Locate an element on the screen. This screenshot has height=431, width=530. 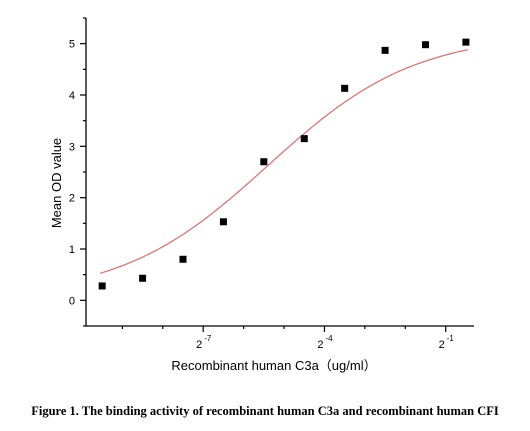
x-tick-label: 2-1 is located at coordinates (447, 342).